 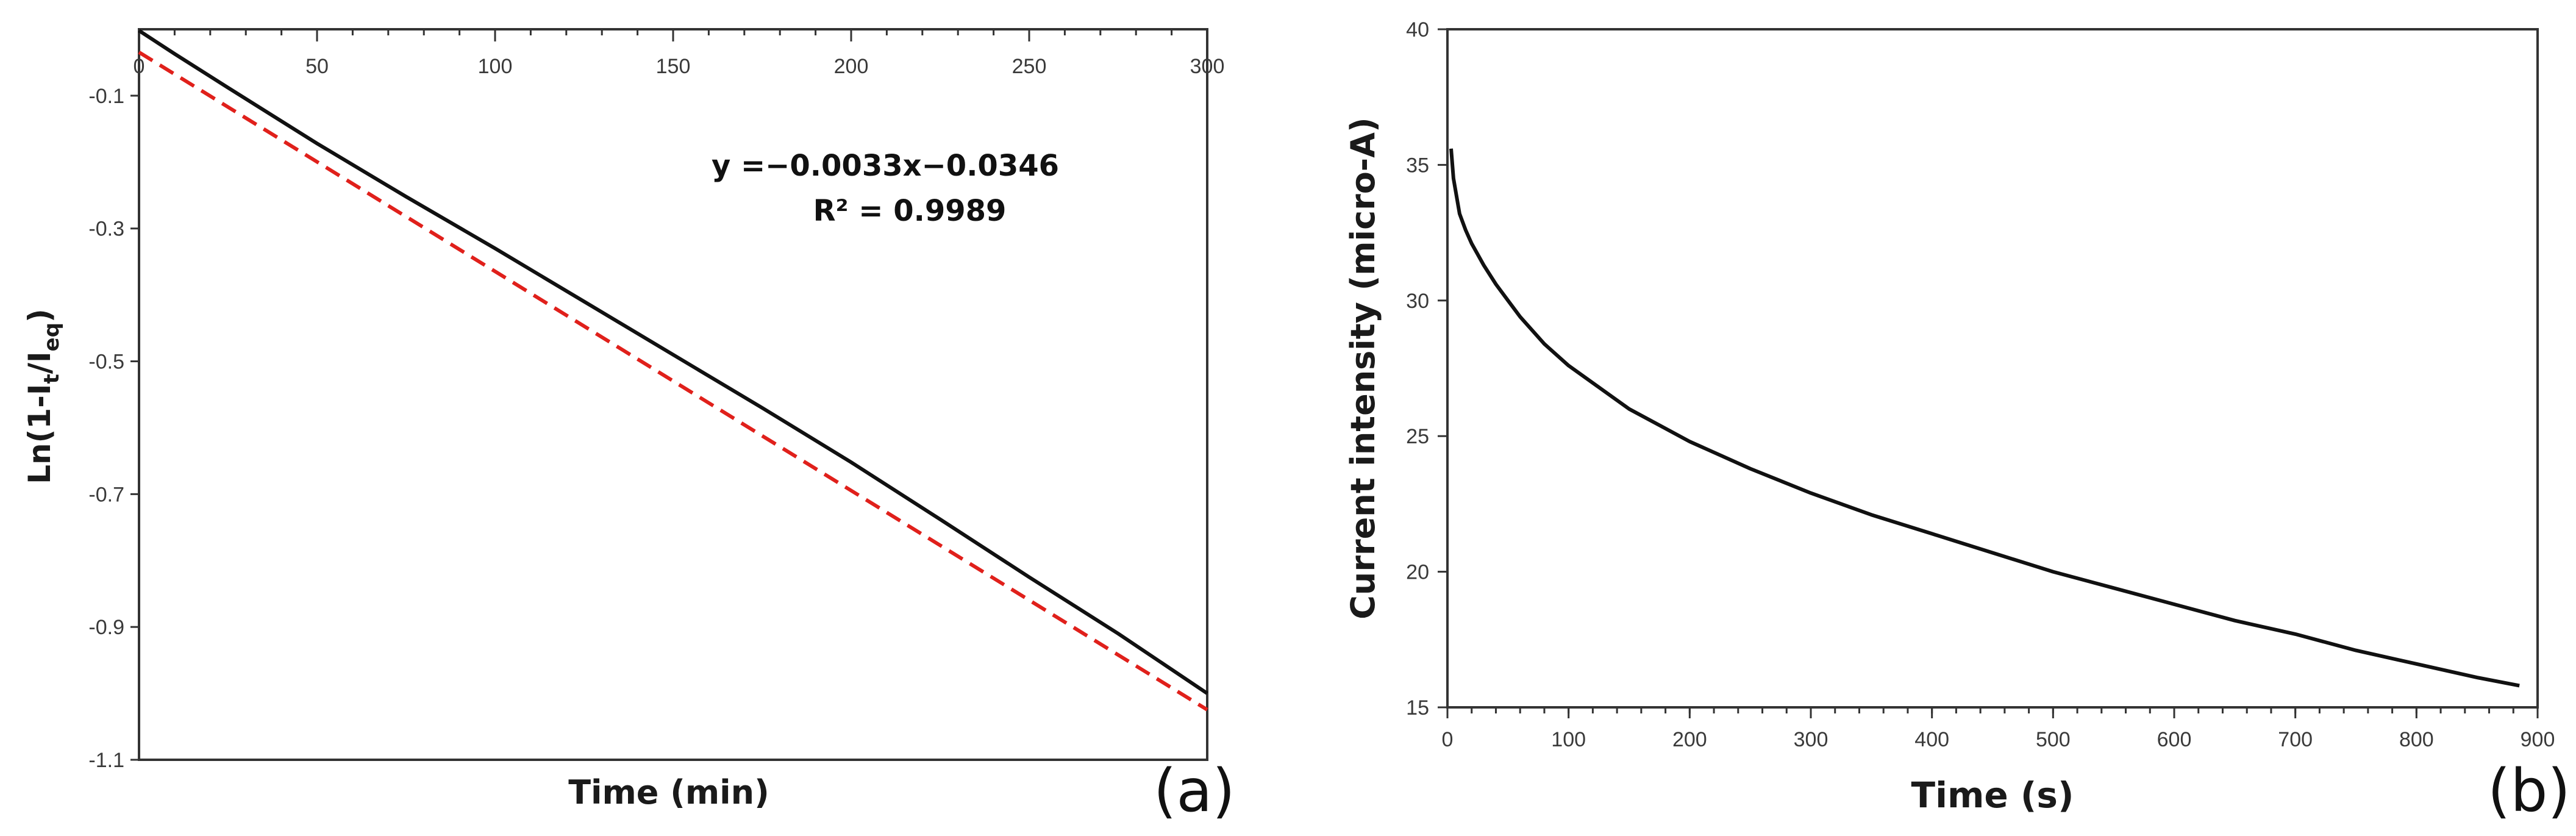 I want to click on panel-b-x-tick-label: 0, so click(x=1448, y=739).